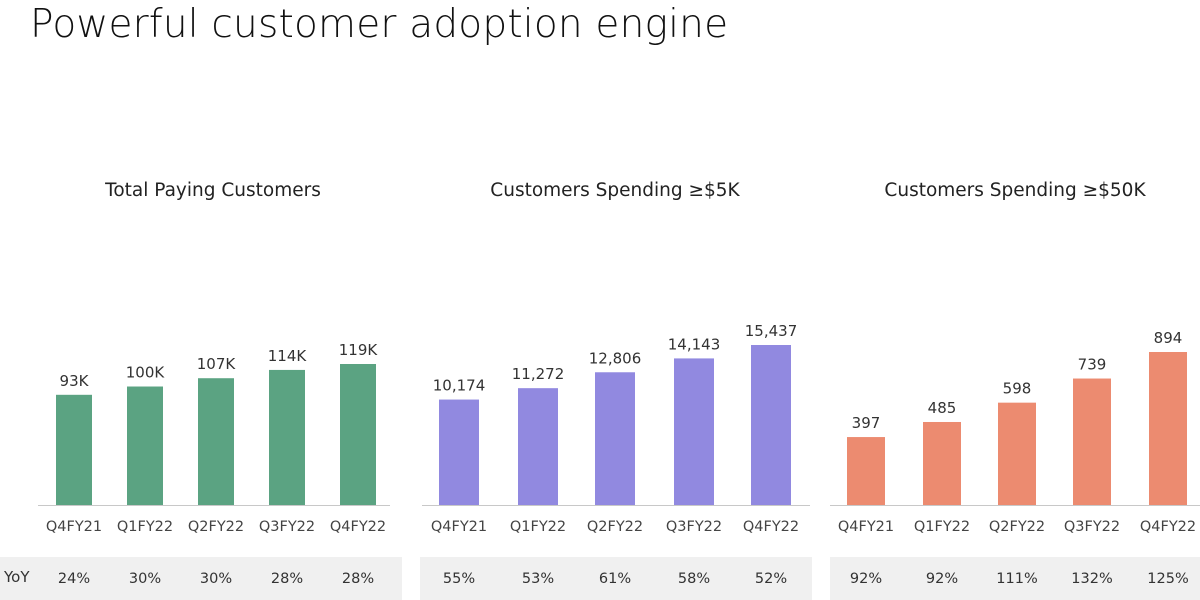 Image resolution: width=1200 pixels, height=600 pixels. I want to click on yoy-band-spending-5k, so click(616, 578).